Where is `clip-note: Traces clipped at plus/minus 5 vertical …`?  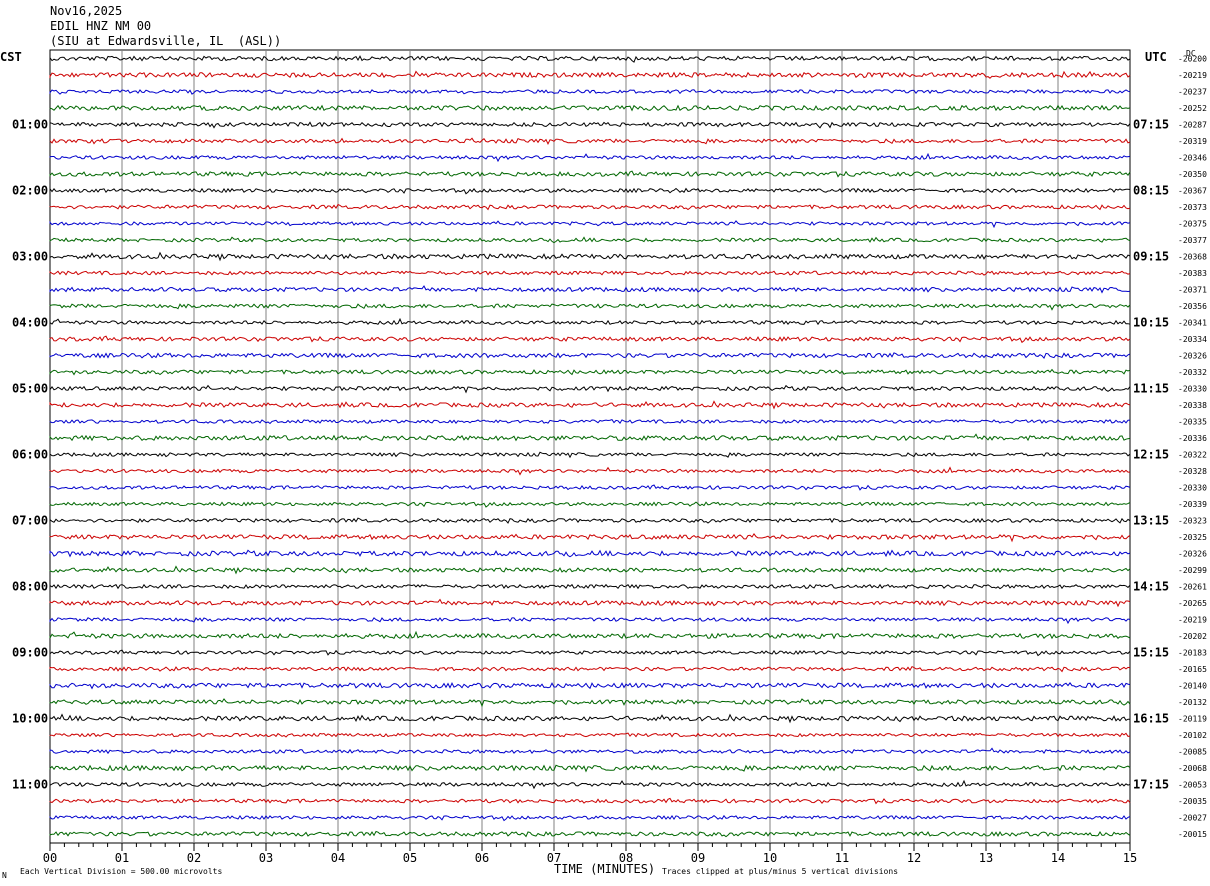
clip-note: Traces clipped at plus/minus 5 vertical … is located at coordinates (780, 871).